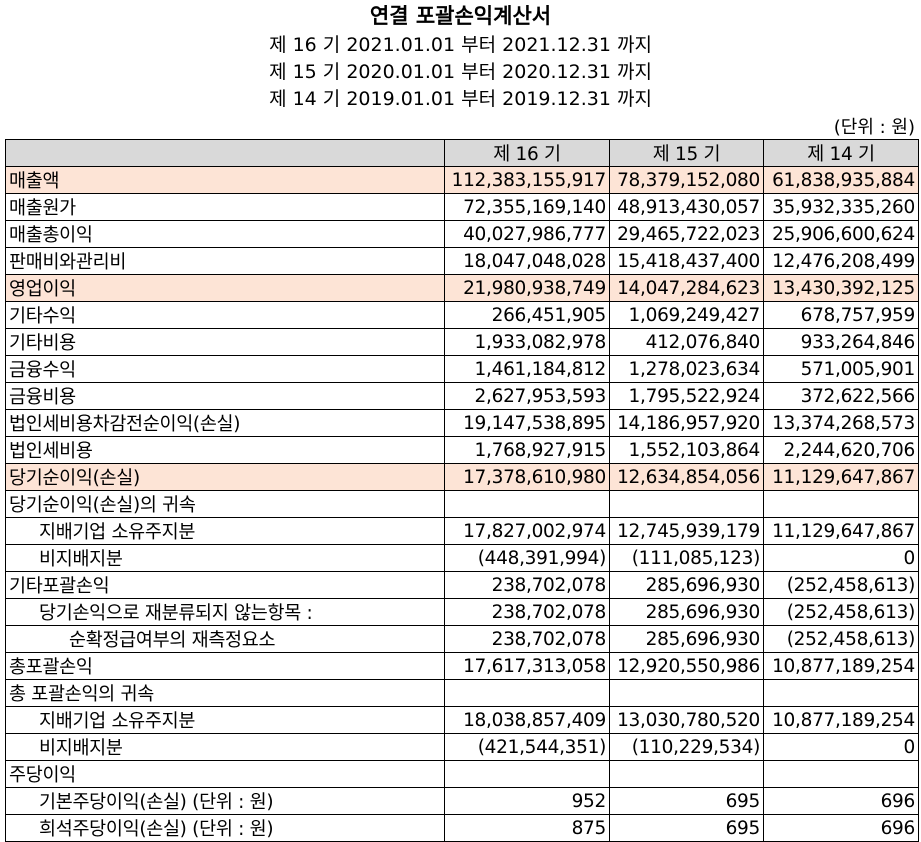  Describe the element at coordinates (841, 207) in the screenshot. I see `value-cell: 35,932,335,260` at that location.